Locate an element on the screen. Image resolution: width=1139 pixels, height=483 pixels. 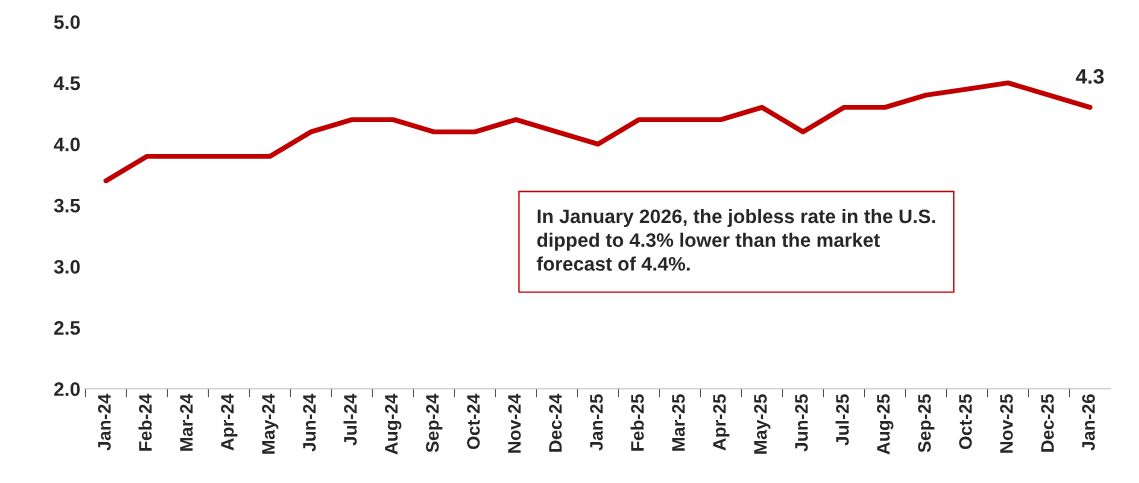
x-tick-label: Dec-24 is located at coordinates (555, 422).